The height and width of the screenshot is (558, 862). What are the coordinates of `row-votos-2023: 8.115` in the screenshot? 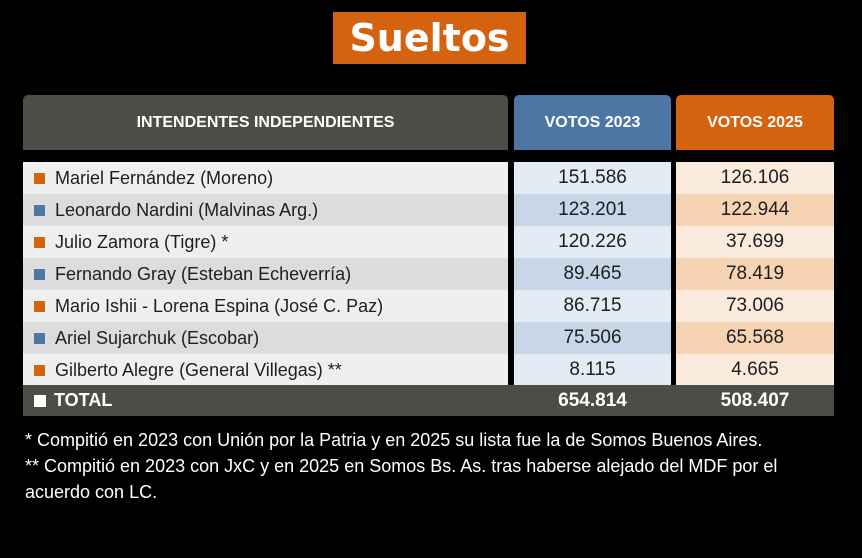 It's located at (592, 370).